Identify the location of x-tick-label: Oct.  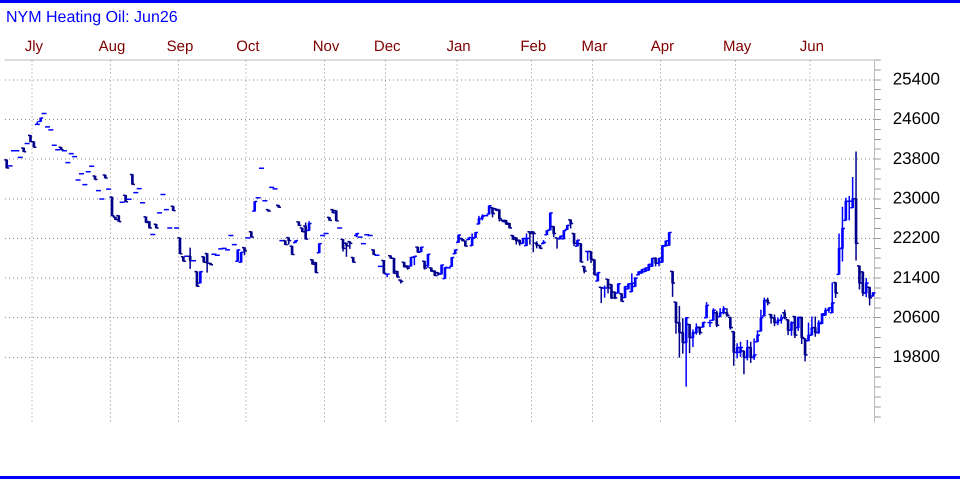
(248, 47).